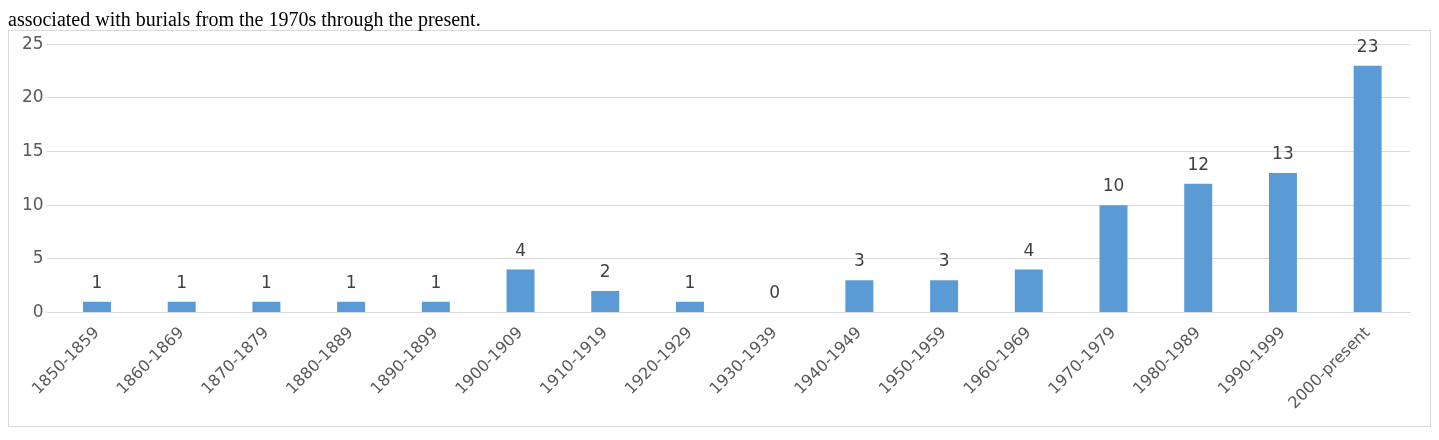  What do you see at coordinates (32, 96) in the screenshot?
I see `y-tick-label: 20` at bounding box center [32, 96].